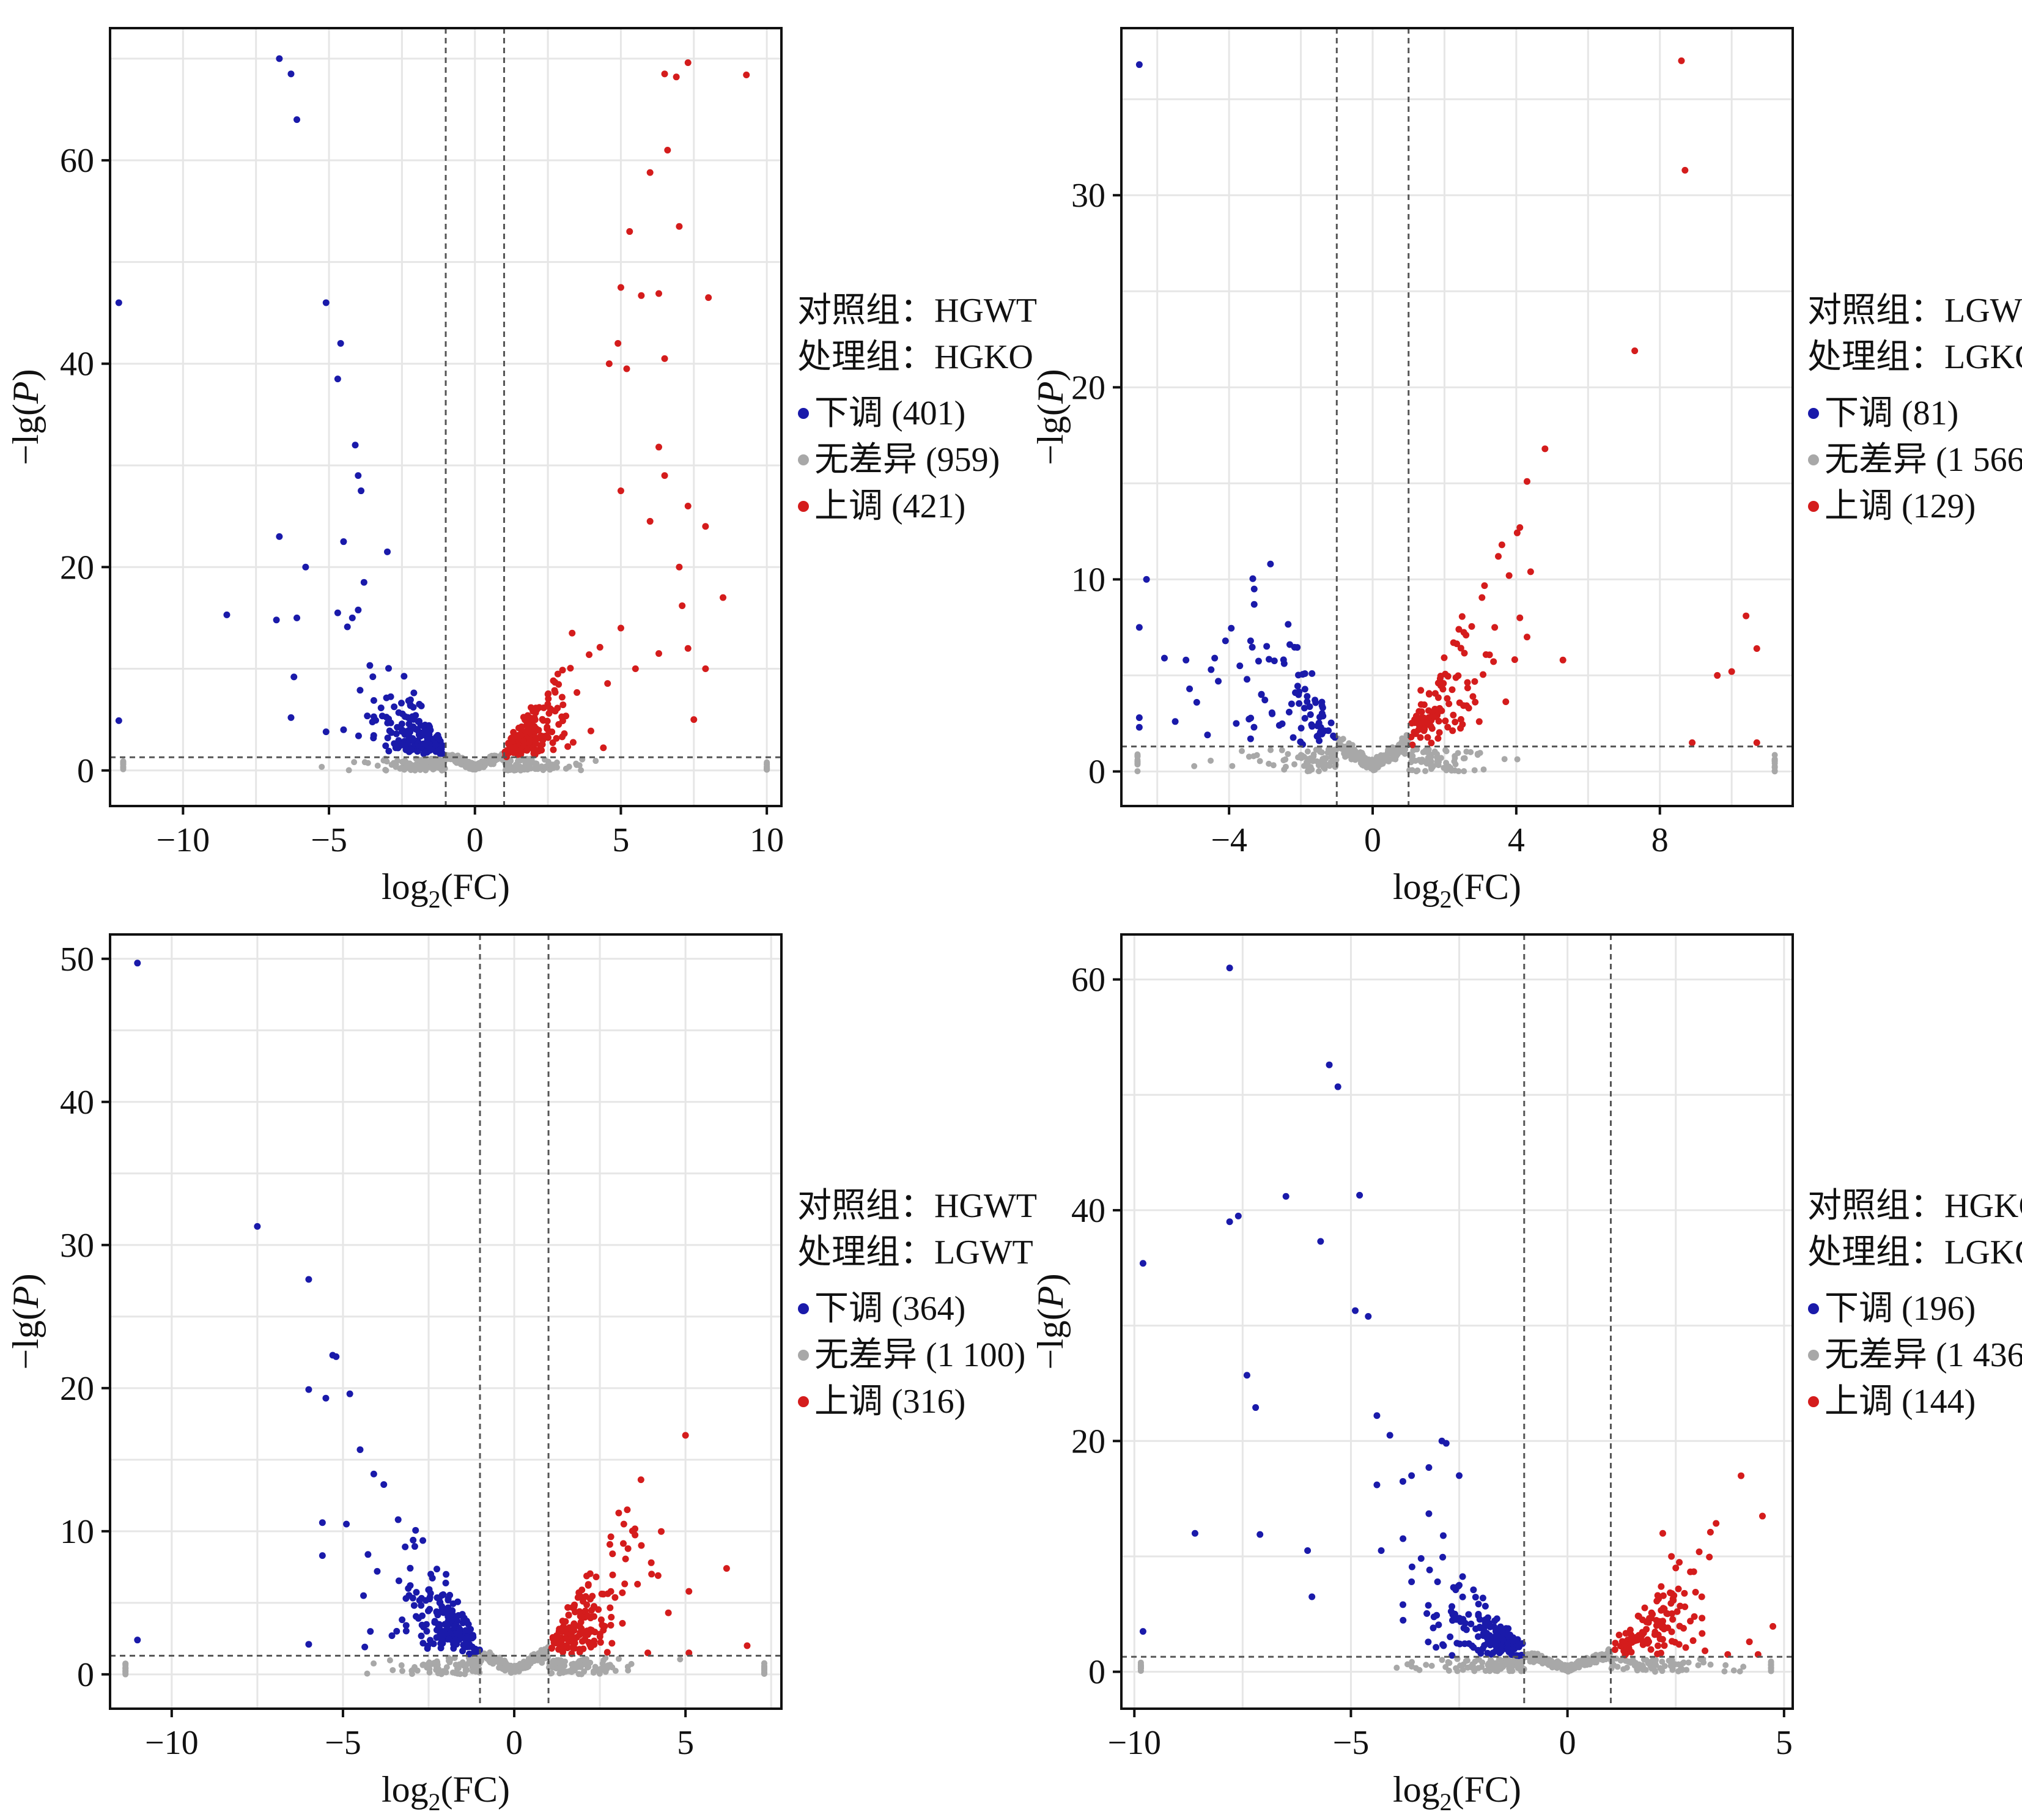 Image resolution: width=2022 pixels, height=1820 pixels. I want to click on legend-treatment-label: 处理组：, so click(865, 357).